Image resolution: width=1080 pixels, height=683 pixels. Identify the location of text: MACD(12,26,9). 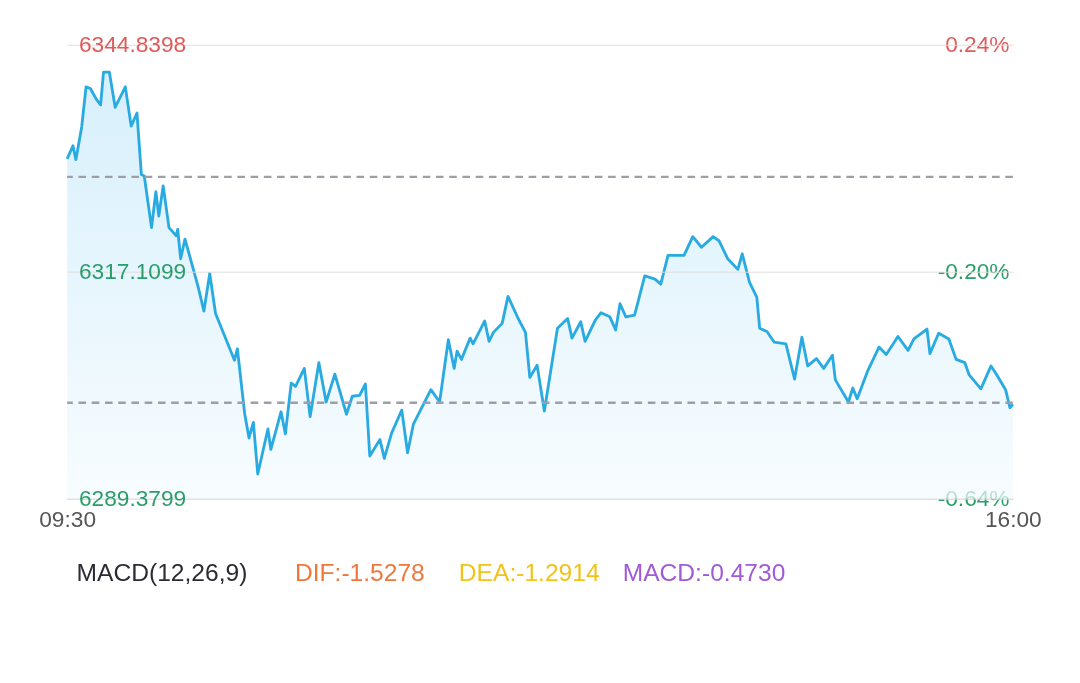
(162, 572).